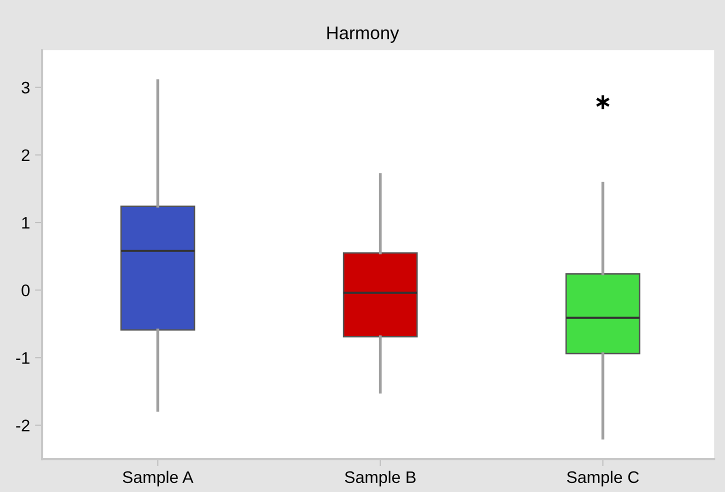 Image resolution: width=725 pixels, height=492 pixels. Describe the element at coordinates (23, 358) in the screenshot. I see `y-tick-label: -1` at that location.